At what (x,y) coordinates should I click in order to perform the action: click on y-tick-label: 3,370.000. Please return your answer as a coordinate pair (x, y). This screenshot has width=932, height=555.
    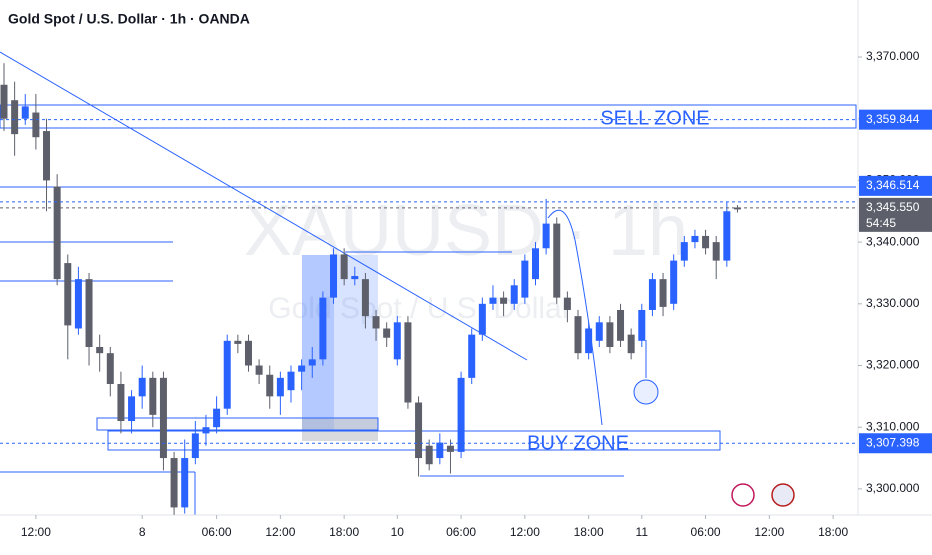
    Looking at the image, I should click on (893, 56).